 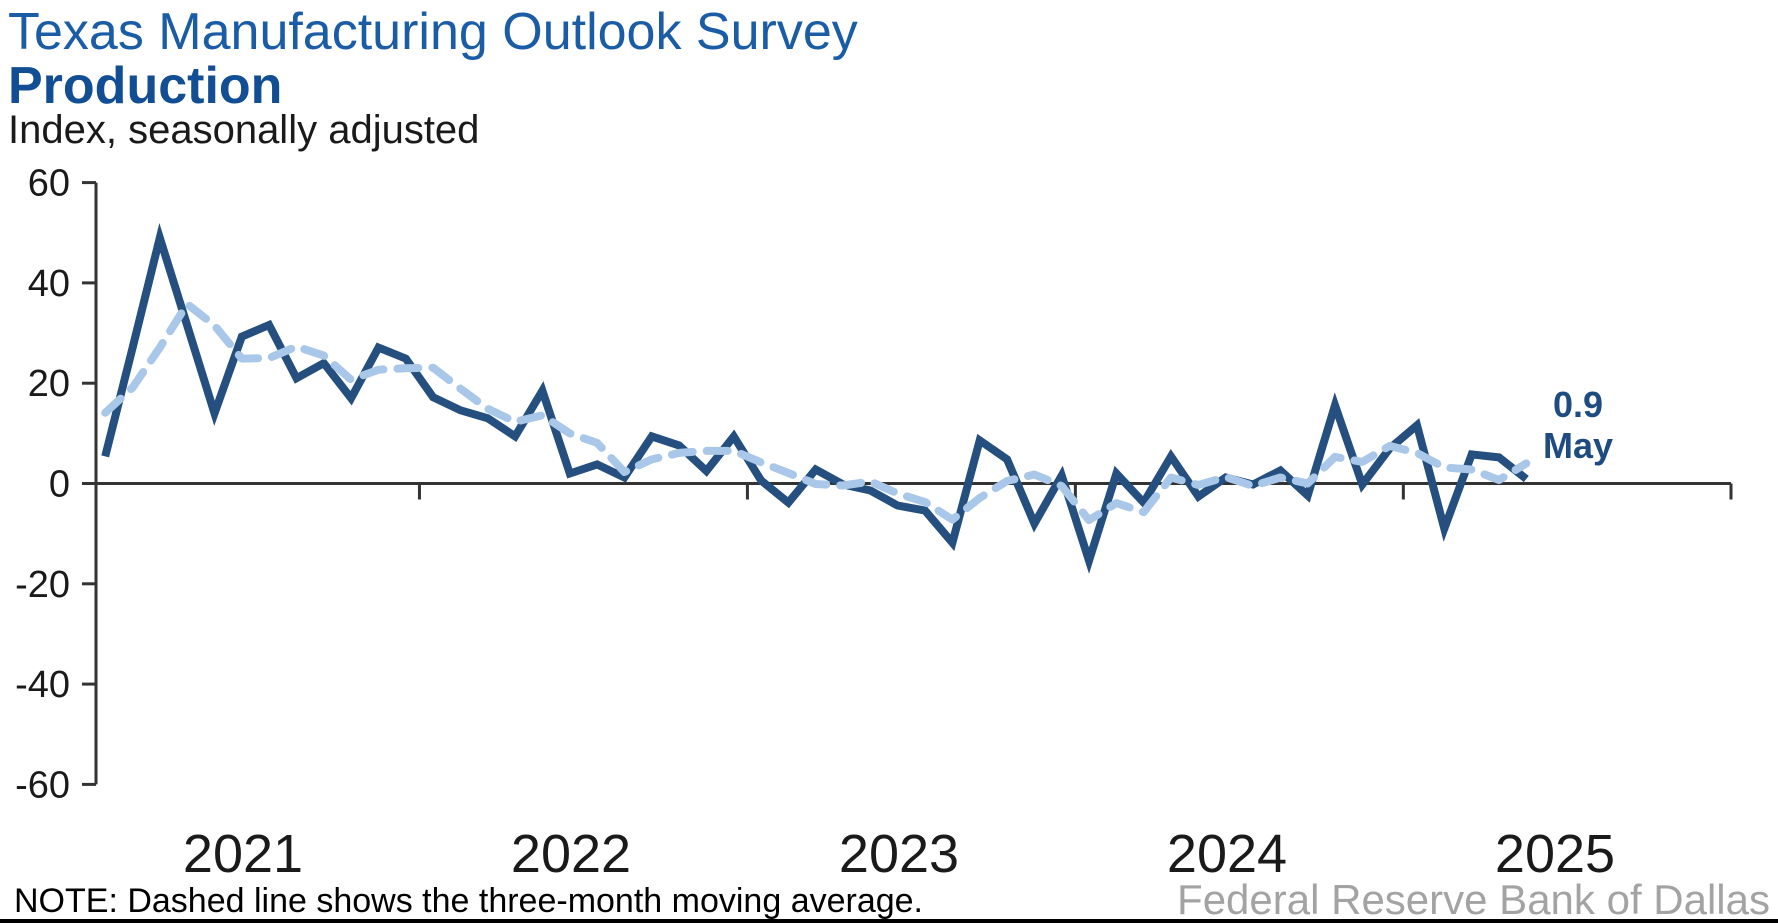 What do you see at coordinates (1555, 854) in the screenshot?
I see `x-year-label: 2025` at bounding box center [1555, 854].